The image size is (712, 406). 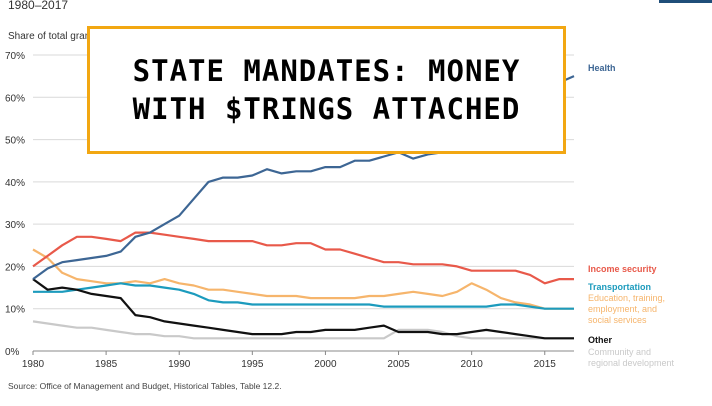 What do you see at coordinates (685, 1) in the screenshot?
I see `corner-accent` at bounding box center [685, 1].